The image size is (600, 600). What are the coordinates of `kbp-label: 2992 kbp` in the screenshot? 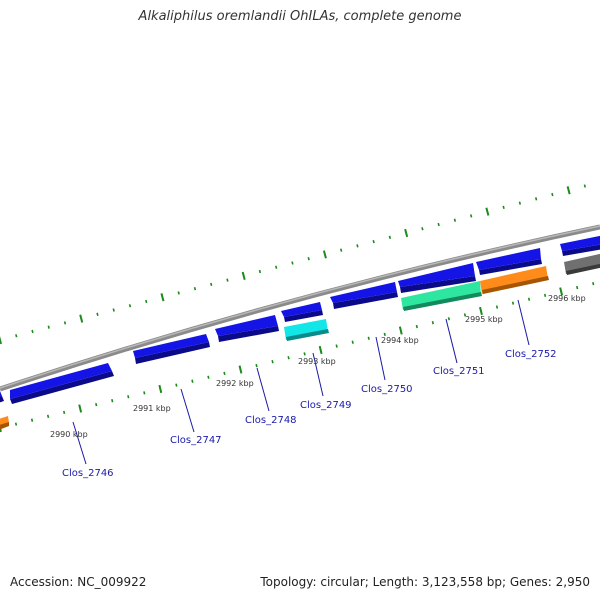 It's located at (235, 383).